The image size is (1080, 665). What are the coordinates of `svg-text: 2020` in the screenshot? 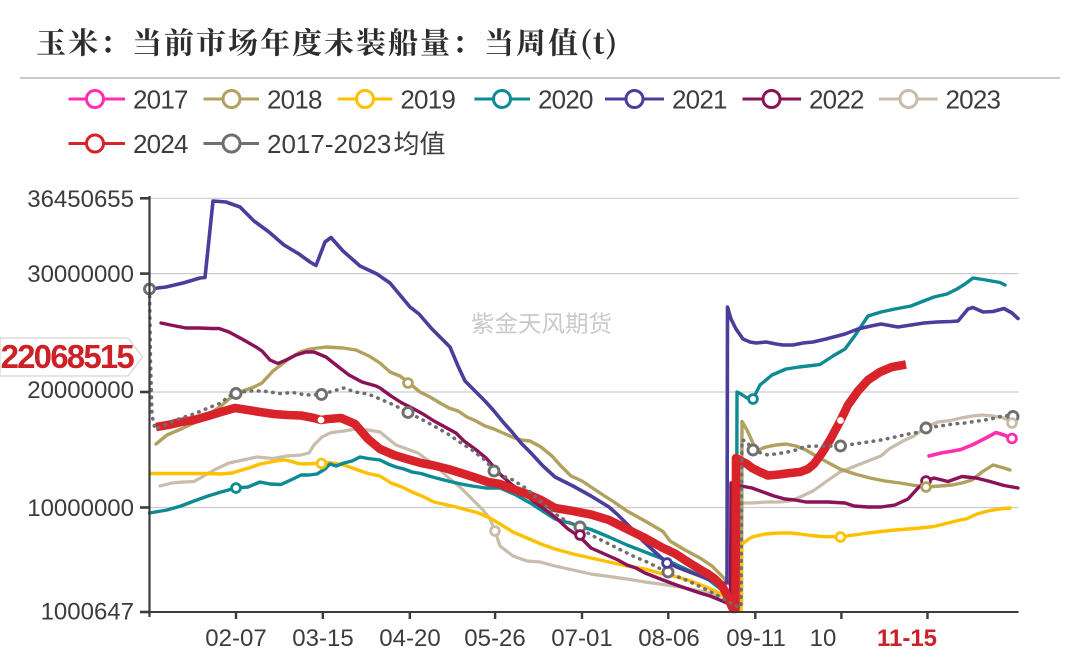 It's located at (565, 100).